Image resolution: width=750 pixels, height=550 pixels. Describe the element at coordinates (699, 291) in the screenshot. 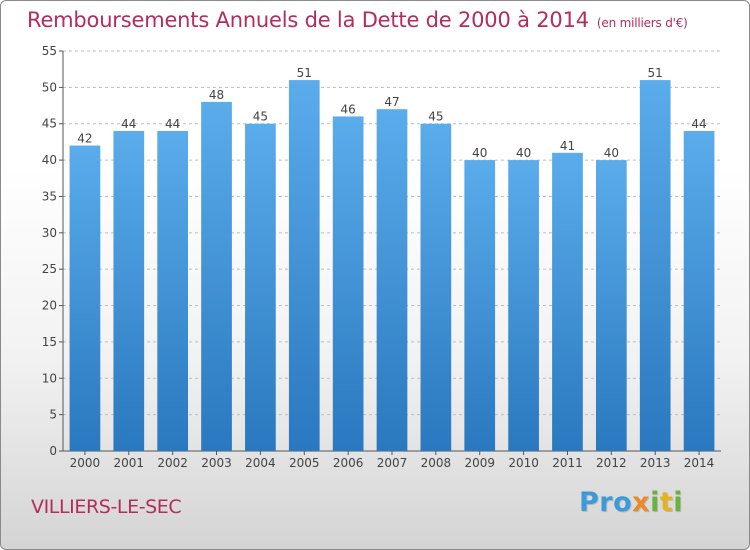

I see `bar-2014` at that location.